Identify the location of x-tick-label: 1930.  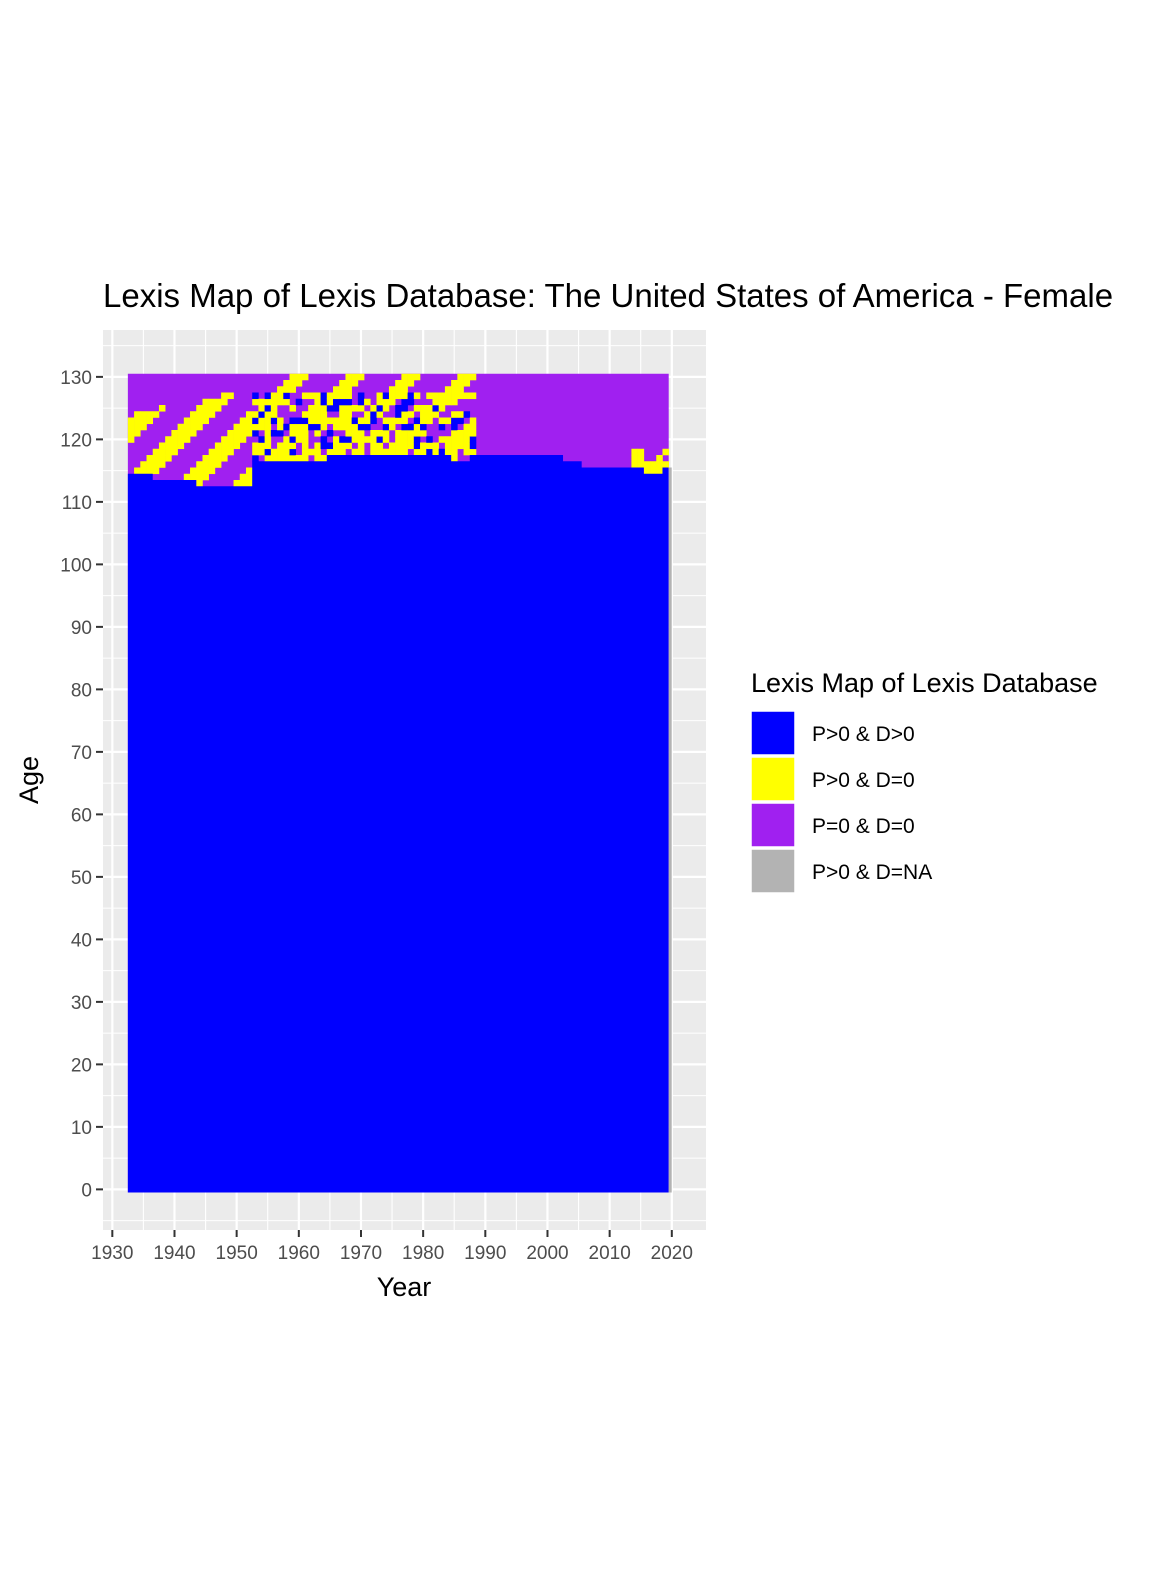
(112, 1253).